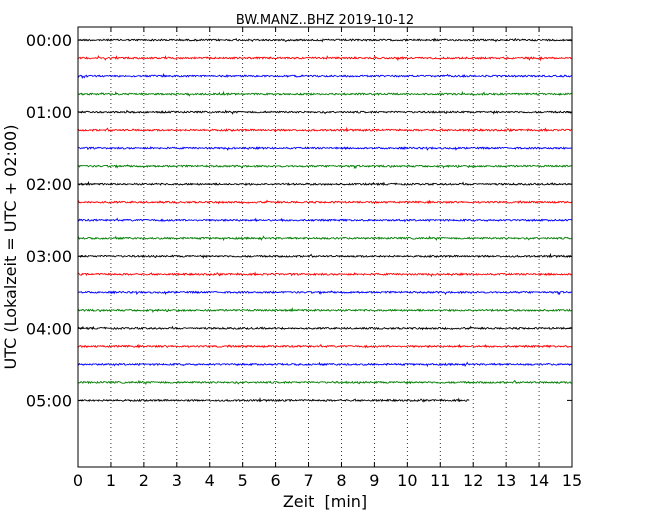  I want to click on x-tick-label: 8, so click(341, 480).